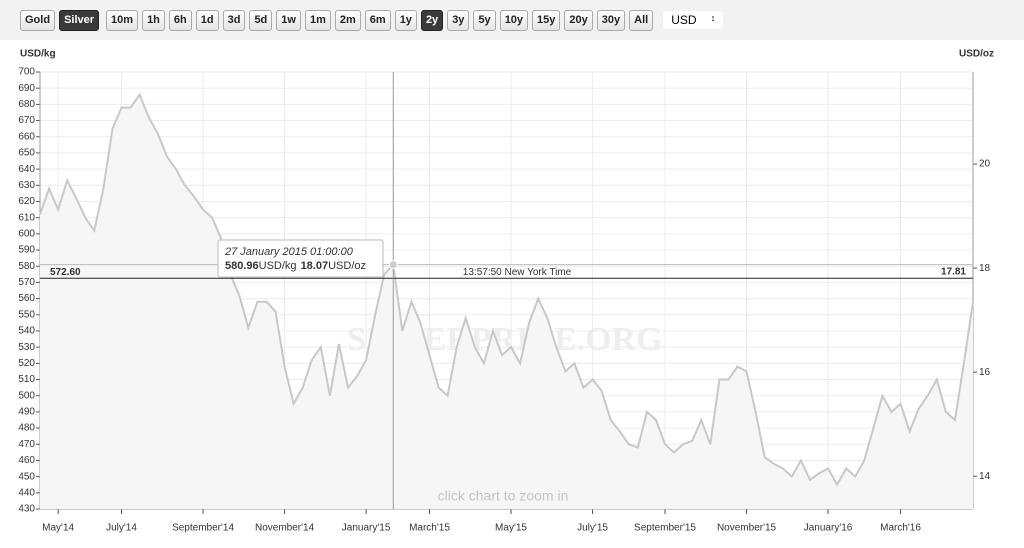 The image size is (1024, 548). I want to click on y2-tick-label: 14, so click(985, 476).